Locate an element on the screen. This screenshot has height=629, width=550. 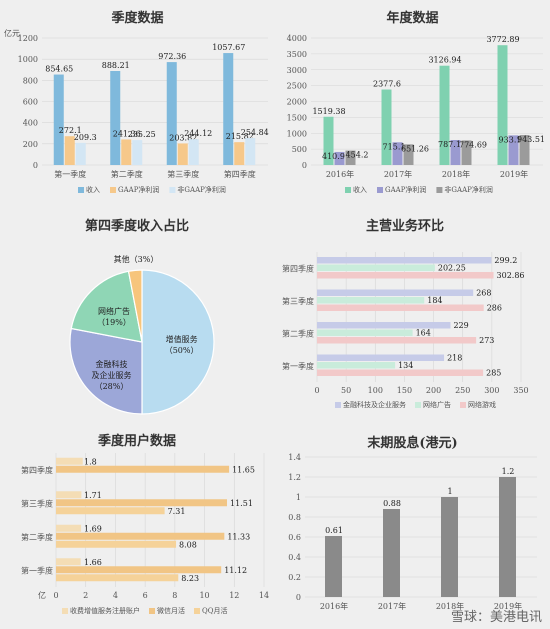
data-label-0-0: 854.65 is located at coordinates (59, 69).